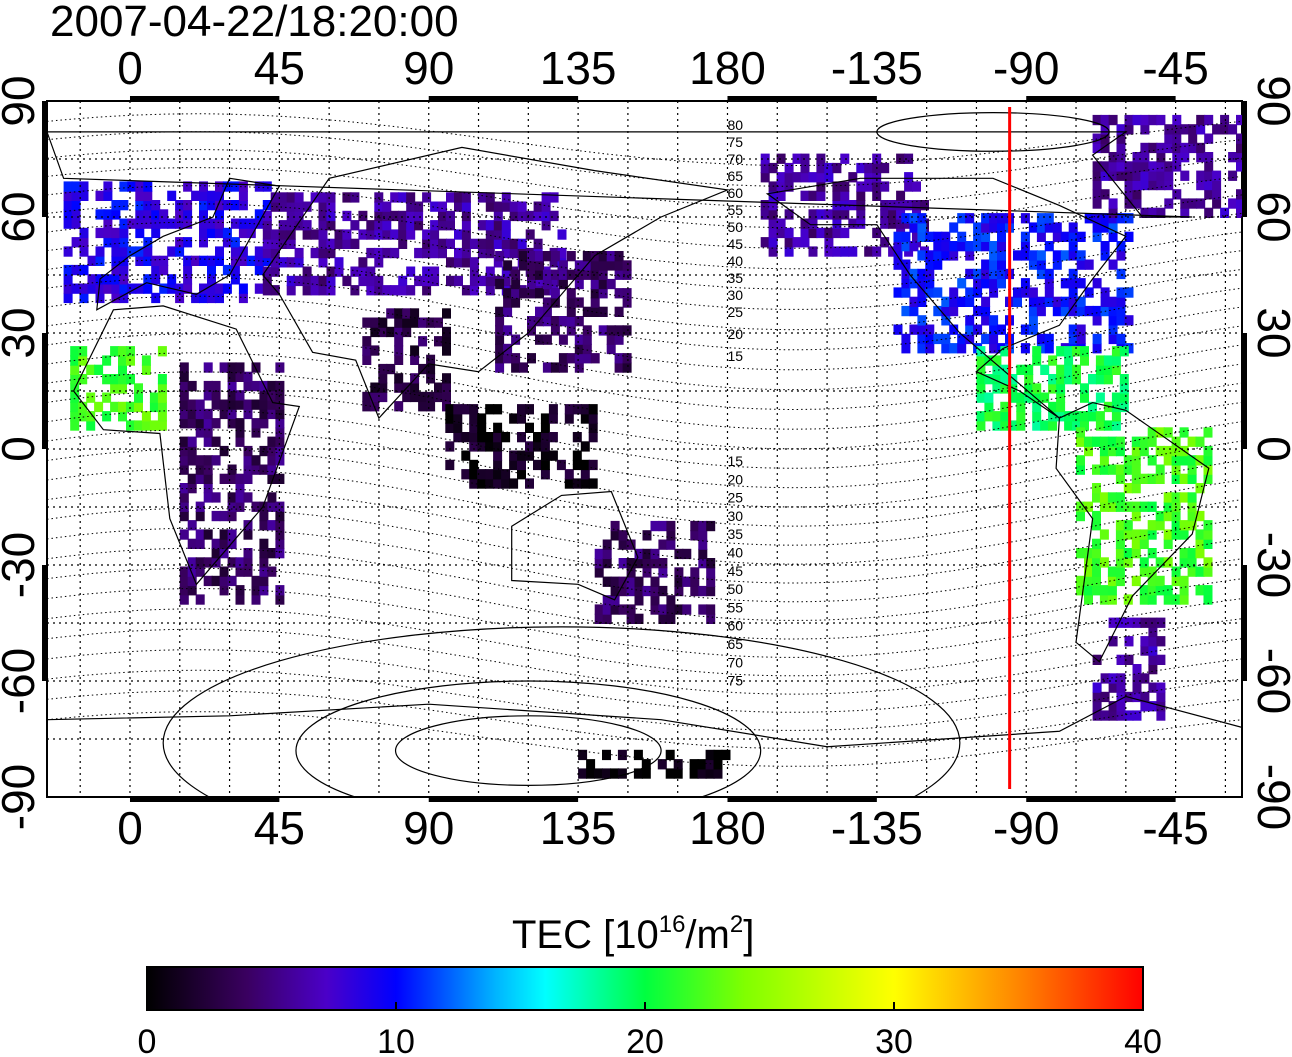  Describe the element at coordinates (735, 193) in the screenshot. I see `contour-label: 60` at that location.